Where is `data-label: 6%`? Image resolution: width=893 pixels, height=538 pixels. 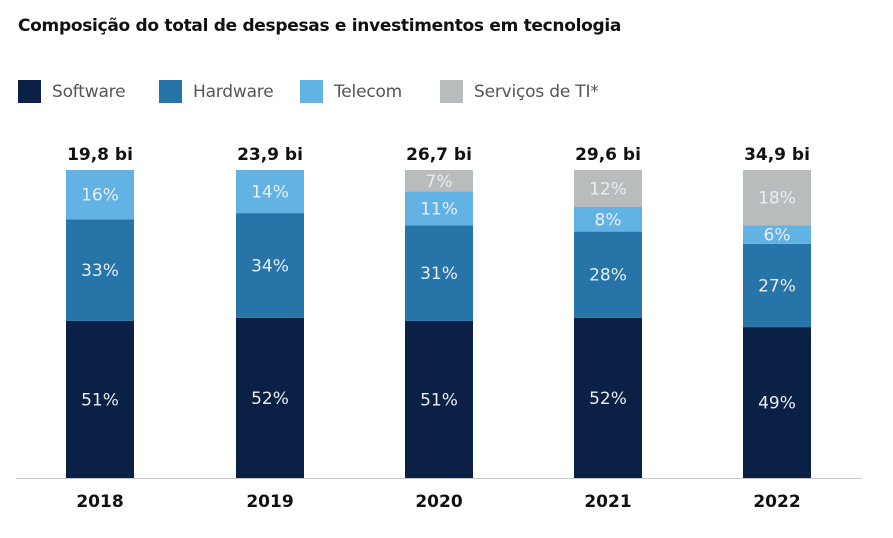 data-label: 6% is located at coordinates (777, 236).